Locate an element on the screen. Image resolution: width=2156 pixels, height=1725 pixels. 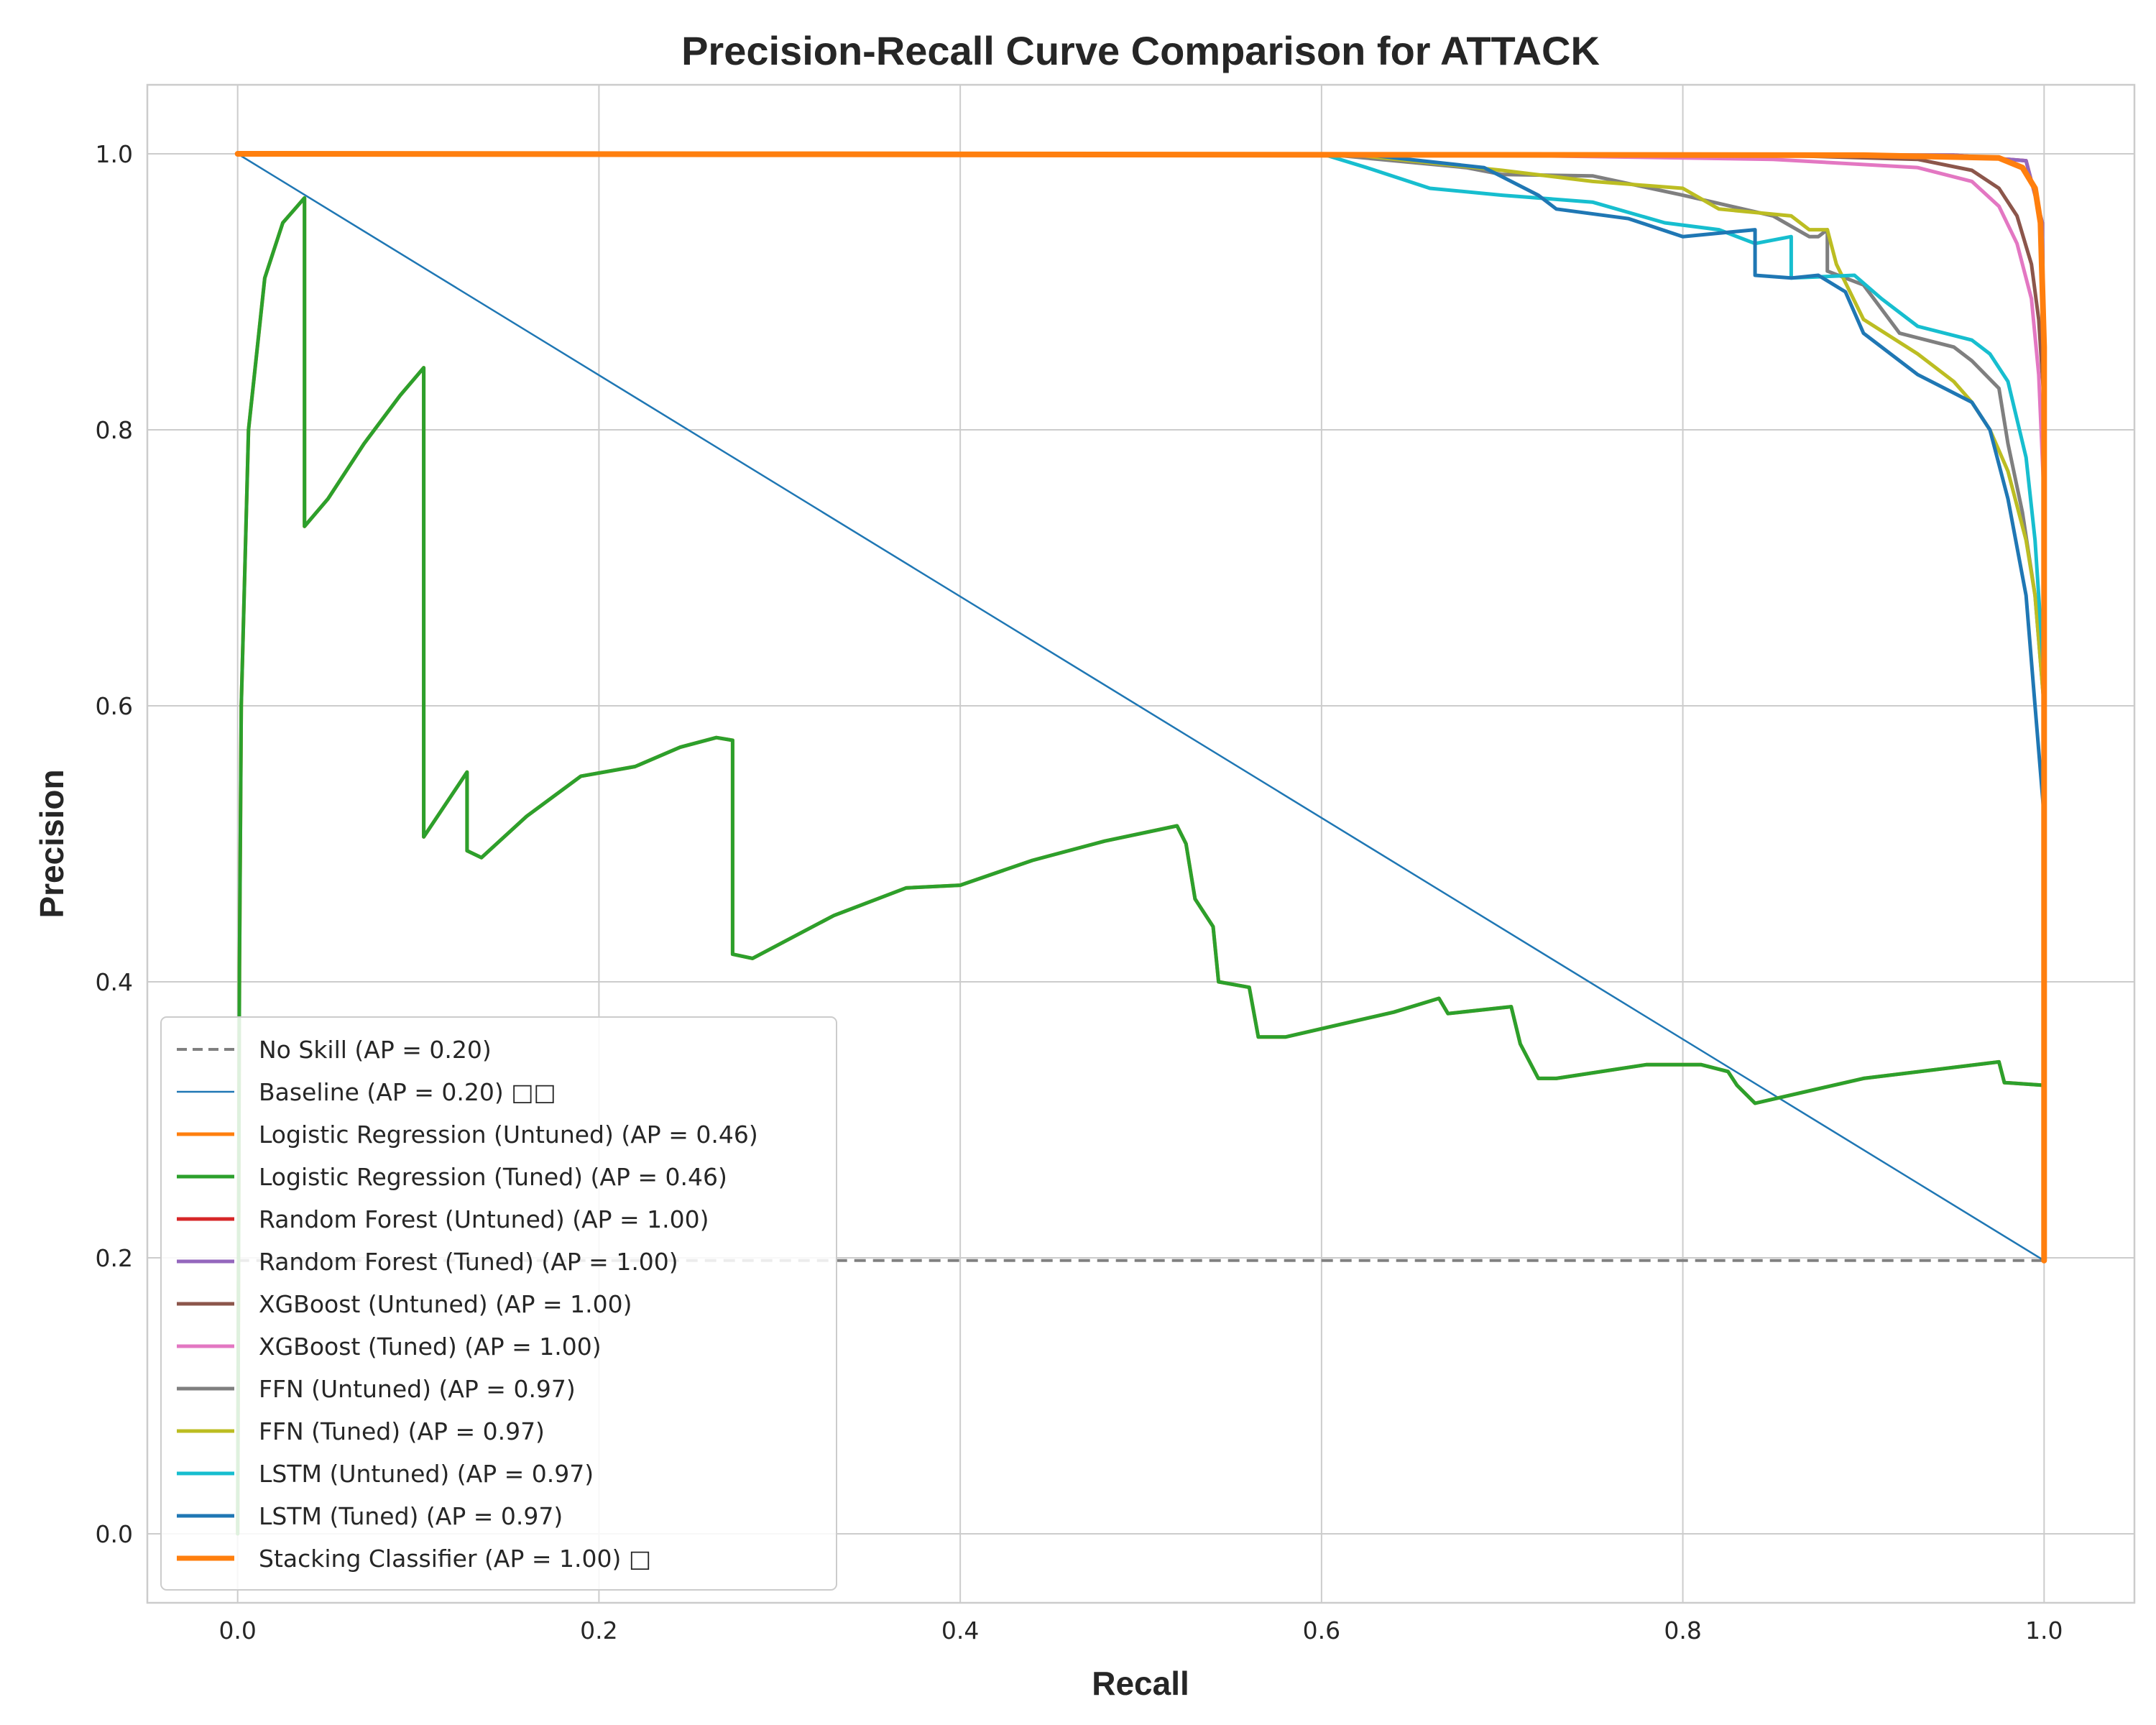
y-tick-label-0: 0.0 is located at coordinates (115, 1534).